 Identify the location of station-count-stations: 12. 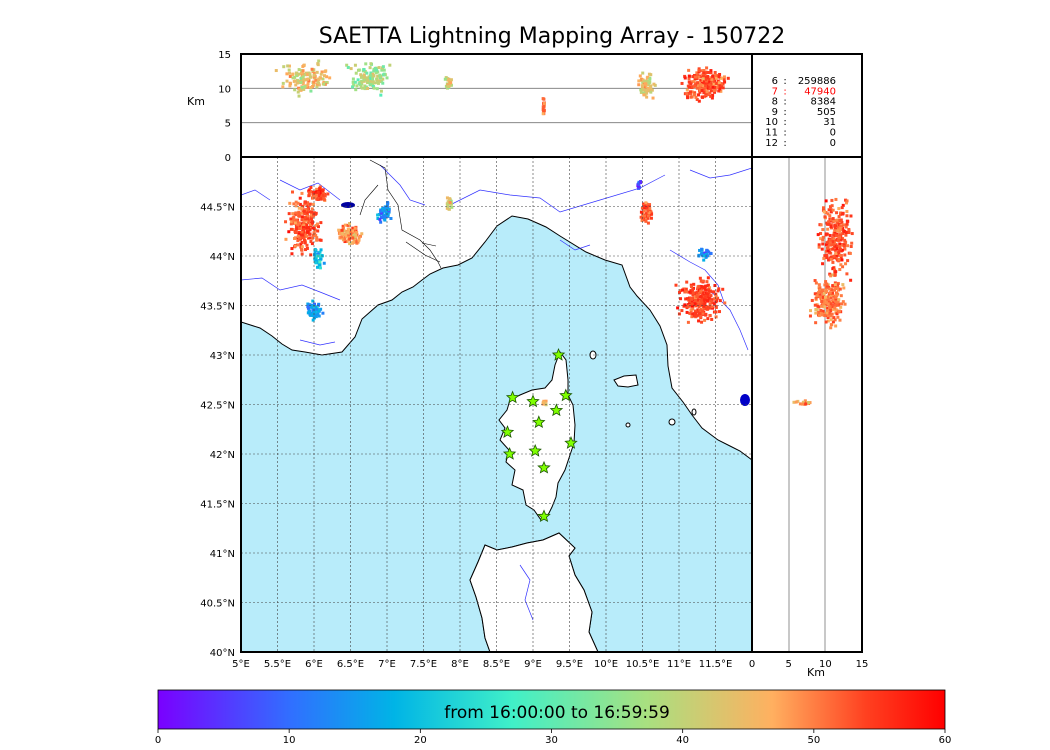
(771, 143).